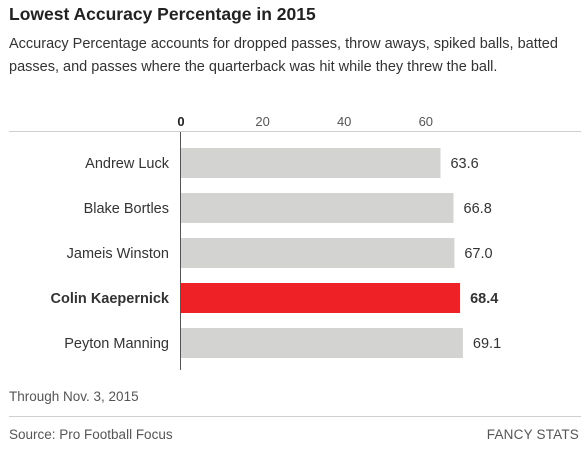 Image resolution: width=585 pixels, height=465 pixels. I want to click on category-label: Blake Bortles, so click(126, 209).